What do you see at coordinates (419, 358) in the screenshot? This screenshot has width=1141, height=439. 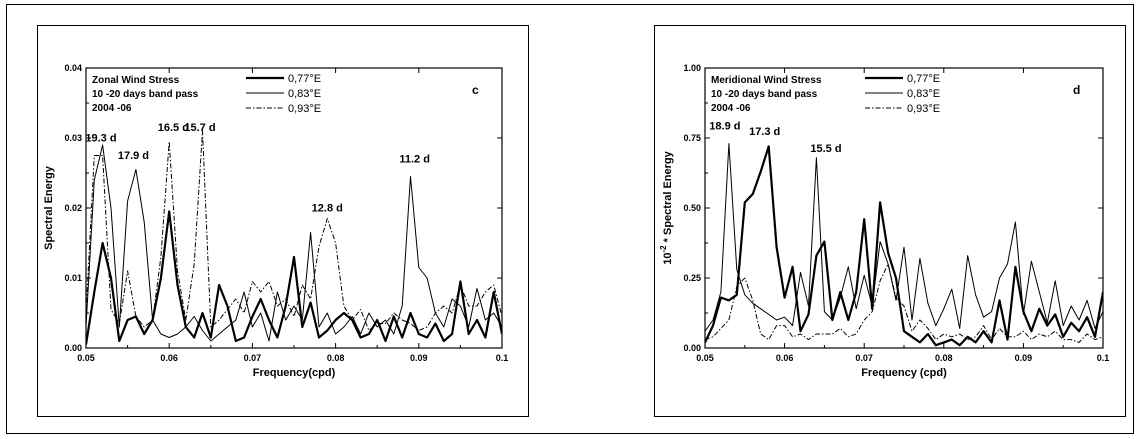 I see `chart-c-x-tick-label: 0.09` at bounding box center [419, 358].